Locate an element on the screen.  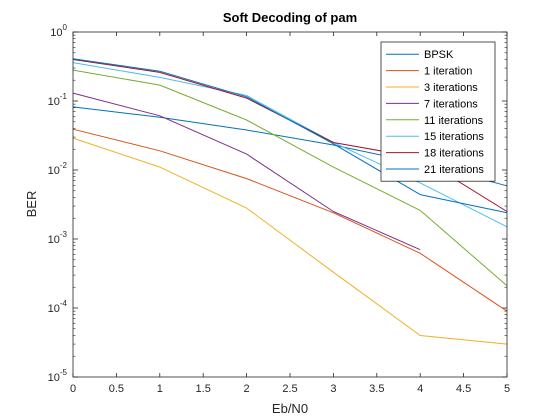
y-tick-exponent: -5 is located at coordinates (64, 372).